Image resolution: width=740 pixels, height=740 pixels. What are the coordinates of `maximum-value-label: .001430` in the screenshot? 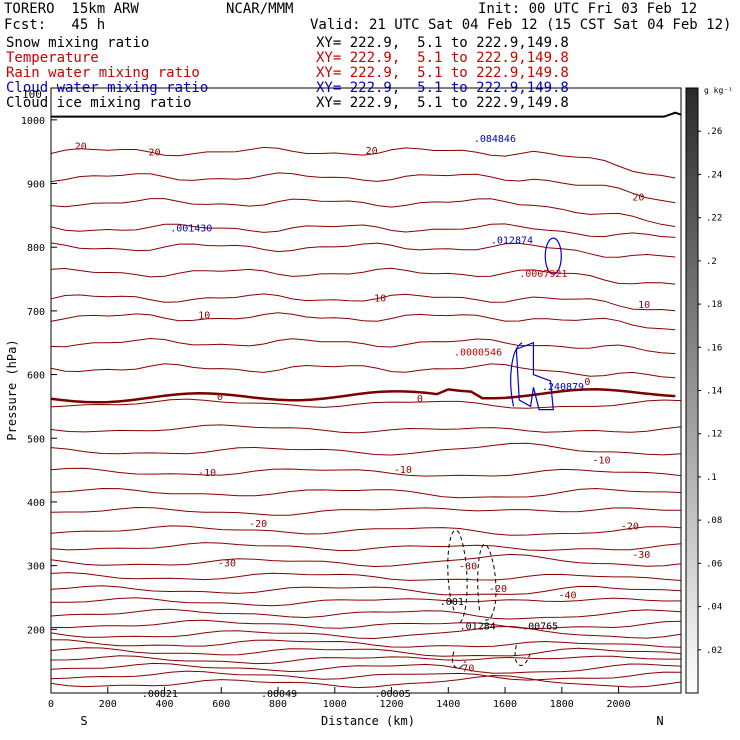 It's located at (191, 228).